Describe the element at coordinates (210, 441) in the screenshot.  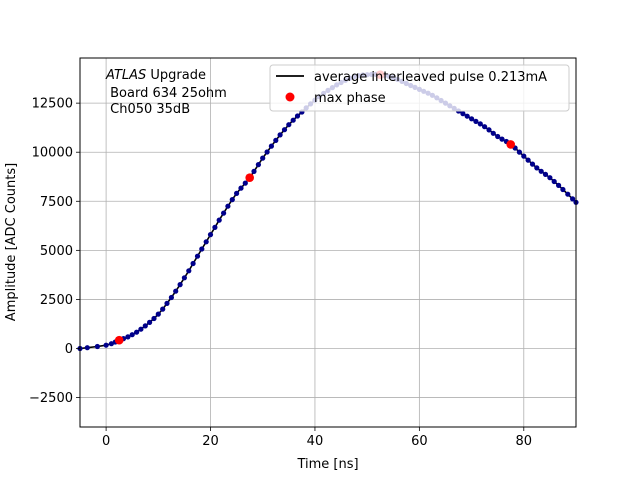
I see `x-tick-label: 20` at that location.